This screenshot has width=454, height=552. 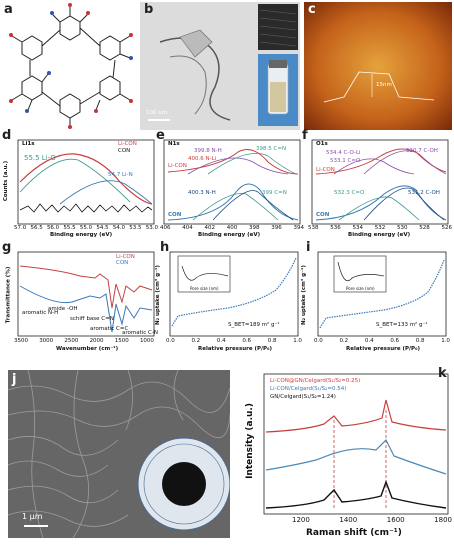 I want to click on sem-image, so click(x=119, y=454).